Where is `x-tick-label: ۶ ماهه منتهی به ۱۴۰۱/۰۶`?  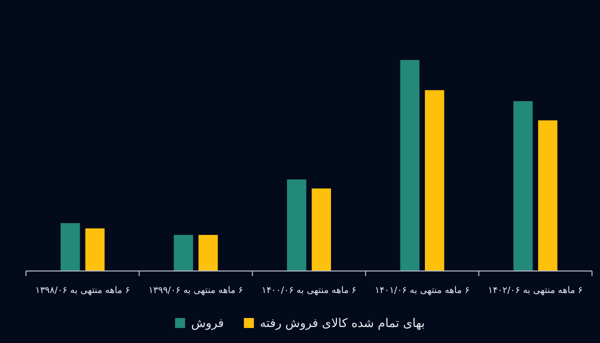 x-tick-label: ۶ ماهه منتهی به ۱۴۰۱/۰۶ is located at coordinates (422, 291).